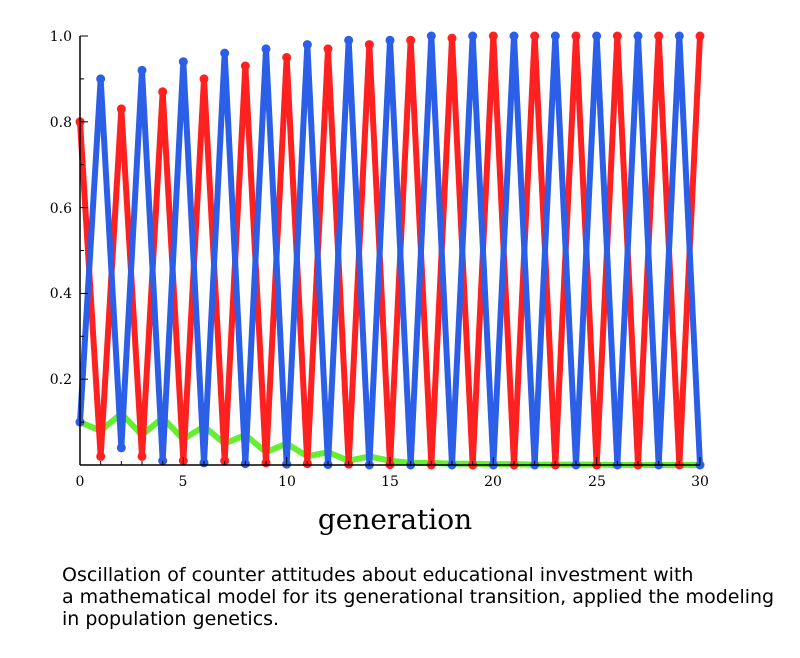 The height and width of the screenshot is (658, 800). I want to click on x-tick-label-25: 25, so click(597, 482).